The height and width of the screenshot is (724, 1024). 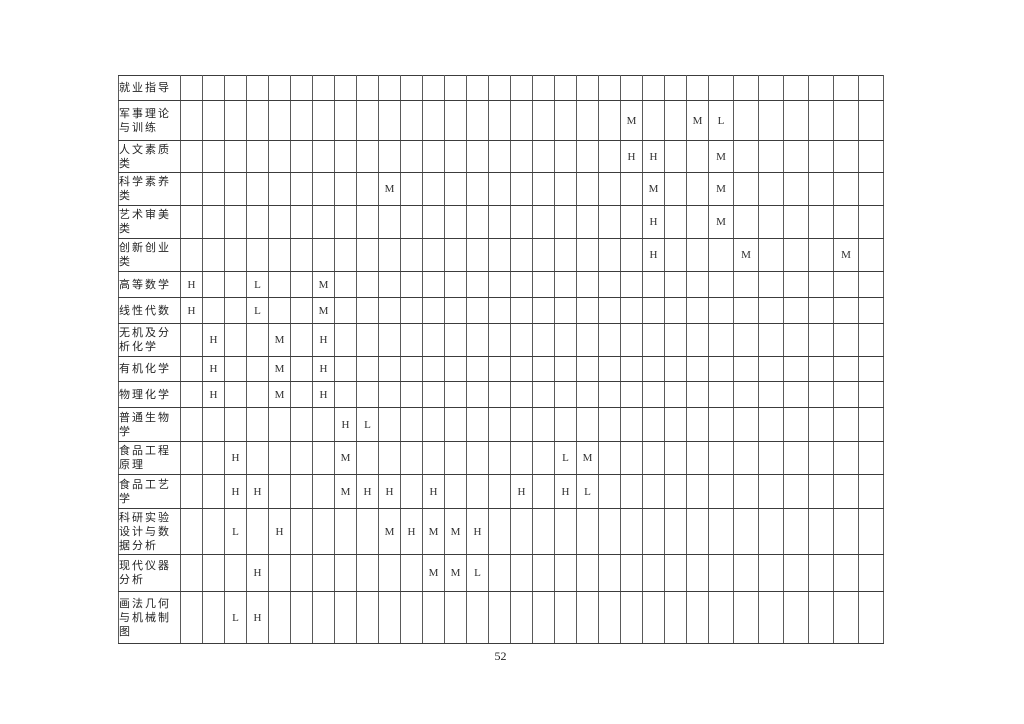 I want to click on table-row: 线性代数 H L M, so click(x=501, y=310).